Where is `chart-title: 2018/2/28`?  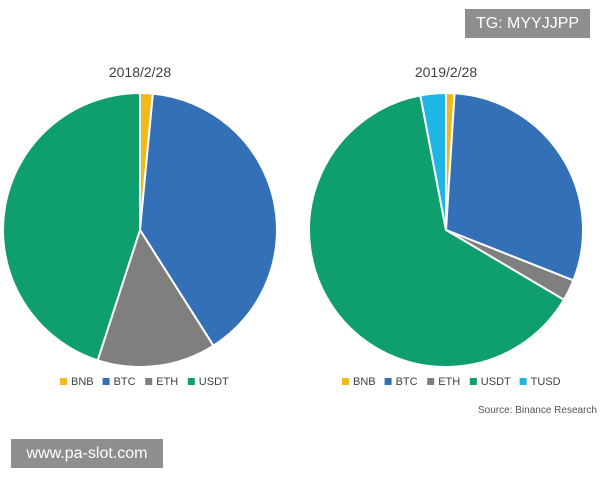
chart-title: 2018/2/28 is located at coordinates (140, 72).